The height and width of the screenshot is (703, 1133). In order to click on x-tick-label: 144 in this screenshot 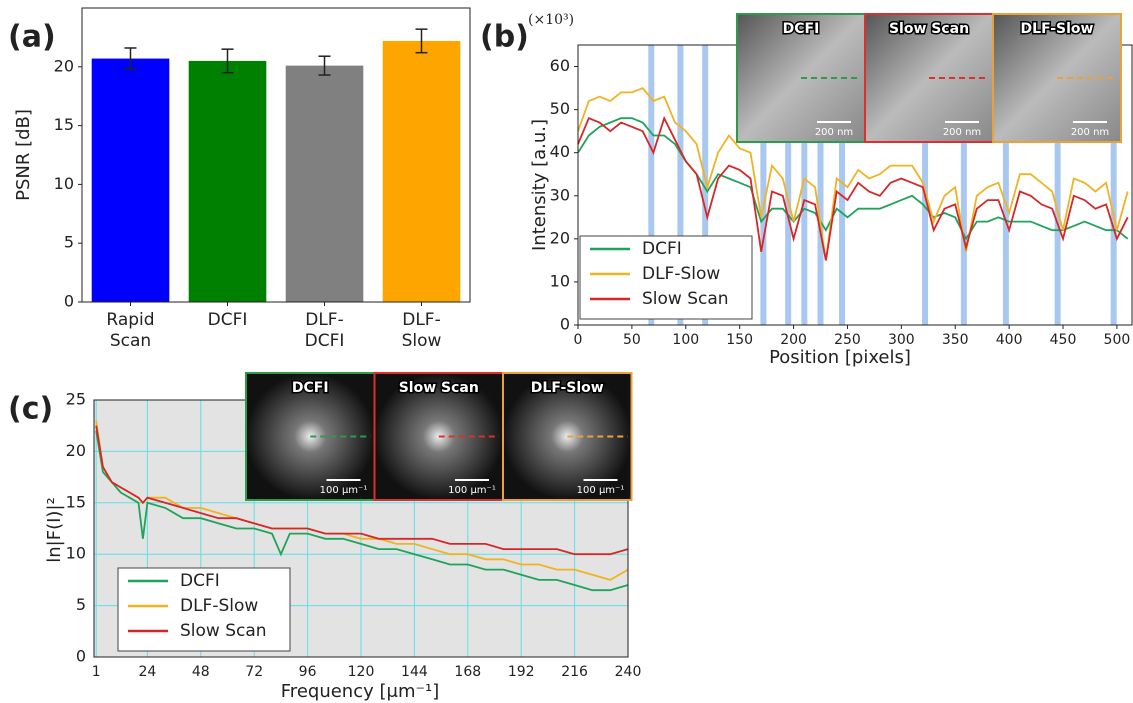, I will do `click(414, 672)`.